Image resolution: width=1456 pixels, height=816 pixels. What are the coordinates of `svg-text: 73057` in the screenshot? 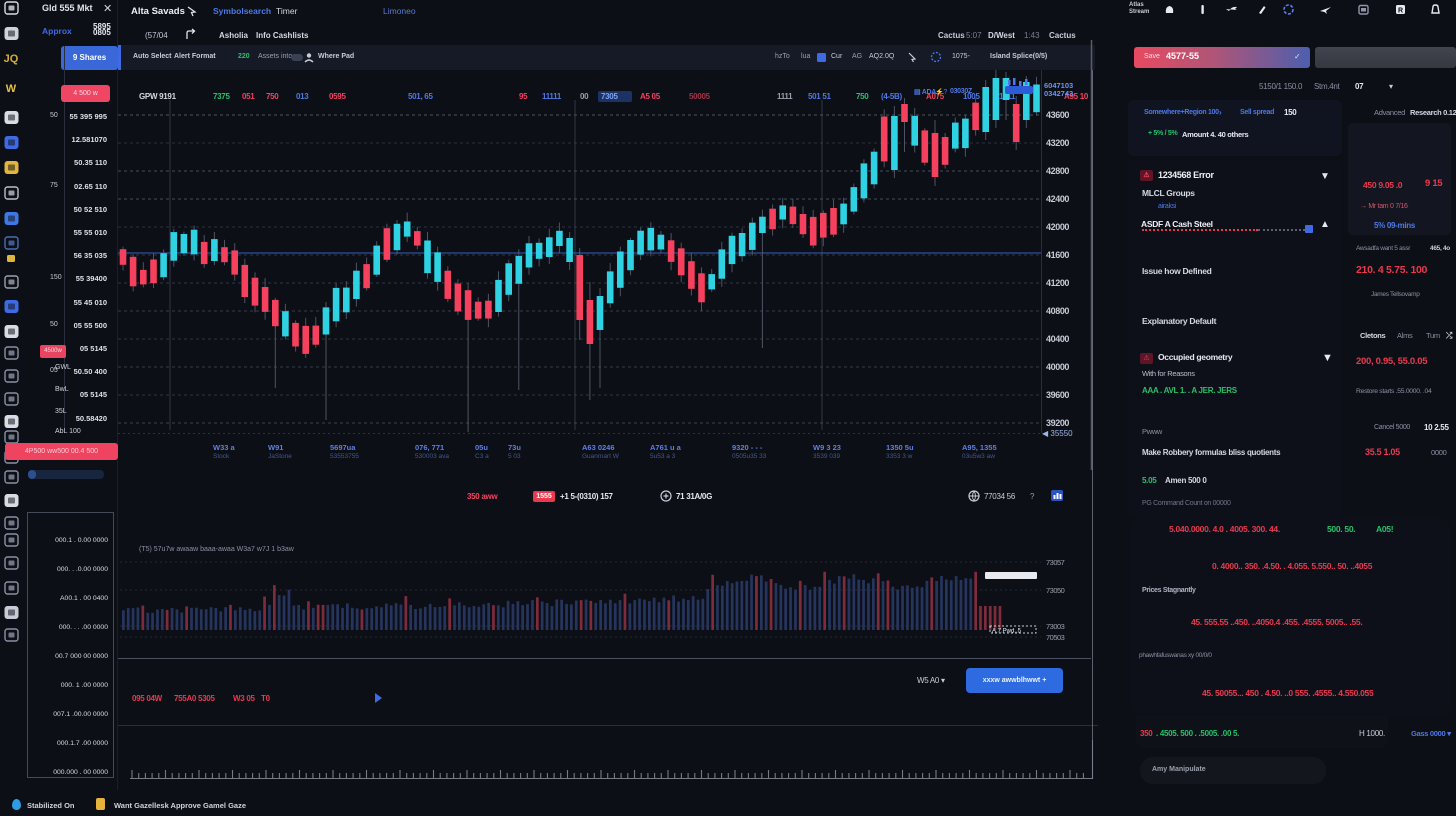 It's located at (1055, 562).